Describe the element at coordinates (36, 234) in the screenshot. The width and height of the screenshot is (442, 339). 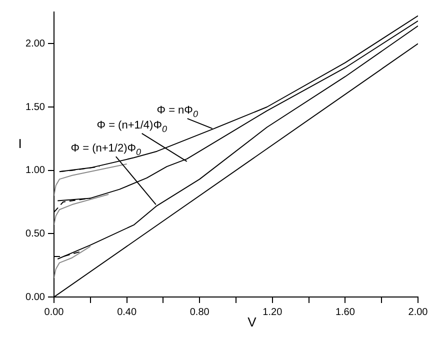
I see `y-tick-label: 0.50` at that location.